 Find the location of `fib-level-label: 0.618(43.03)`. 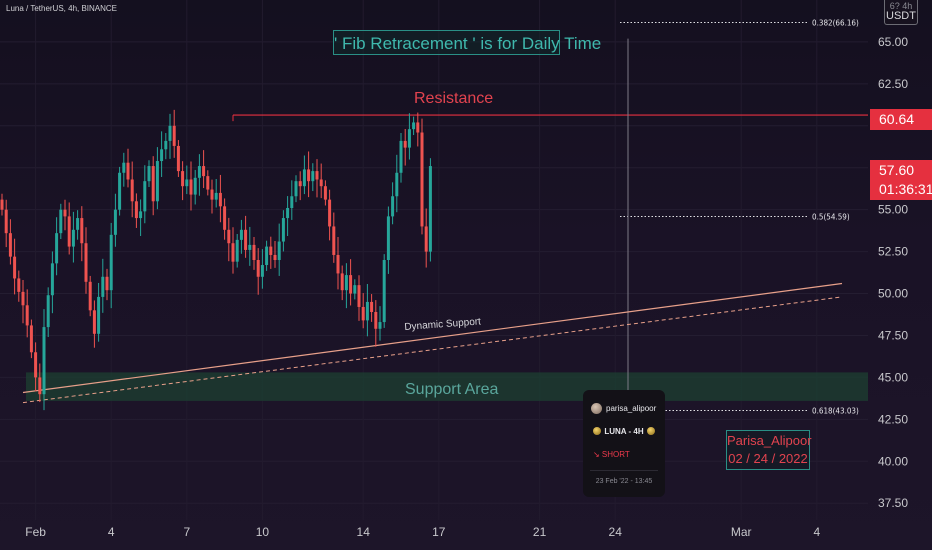

fib-level-label: 0.618(43.03) is located at coordinates (835, 410).